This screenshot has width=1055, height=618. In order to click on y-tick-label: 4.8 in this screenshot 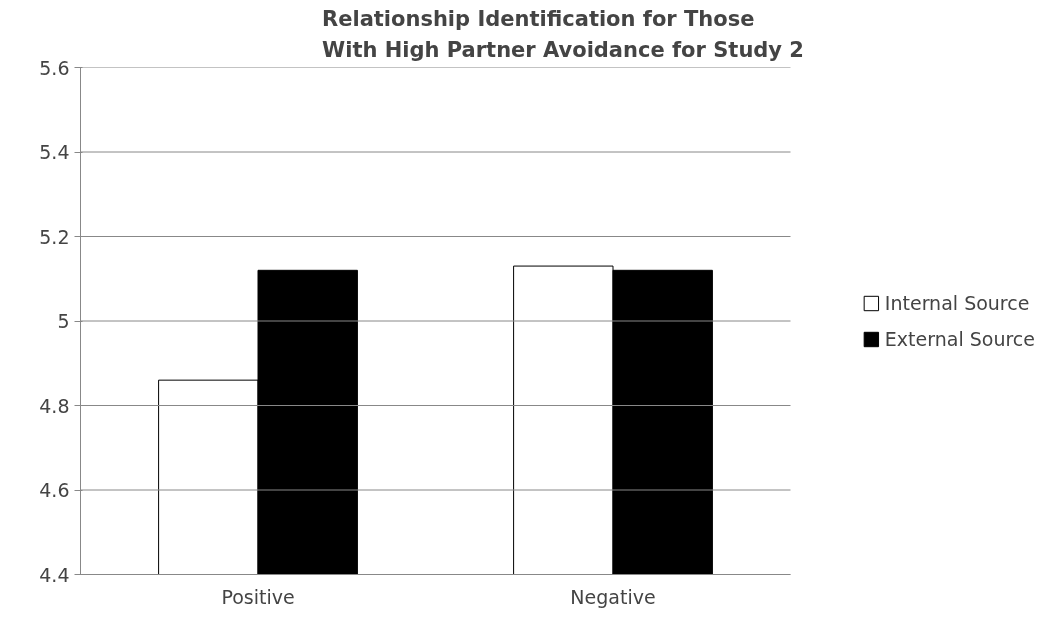, I will do `click(54, 405)`.